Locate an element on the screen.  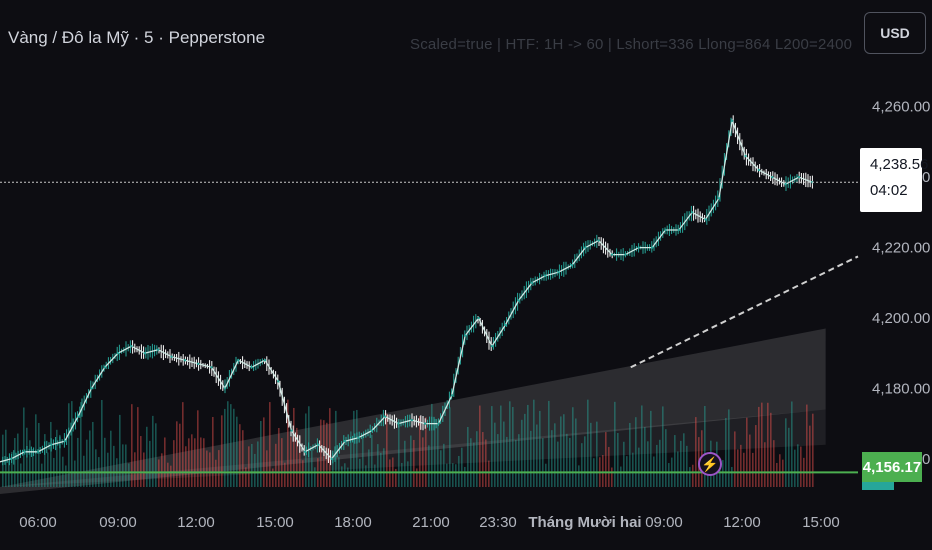
chart-title: Vàng / Đô la Mỹ · 5 · Pepperstone is located at coordinates (137, 37).